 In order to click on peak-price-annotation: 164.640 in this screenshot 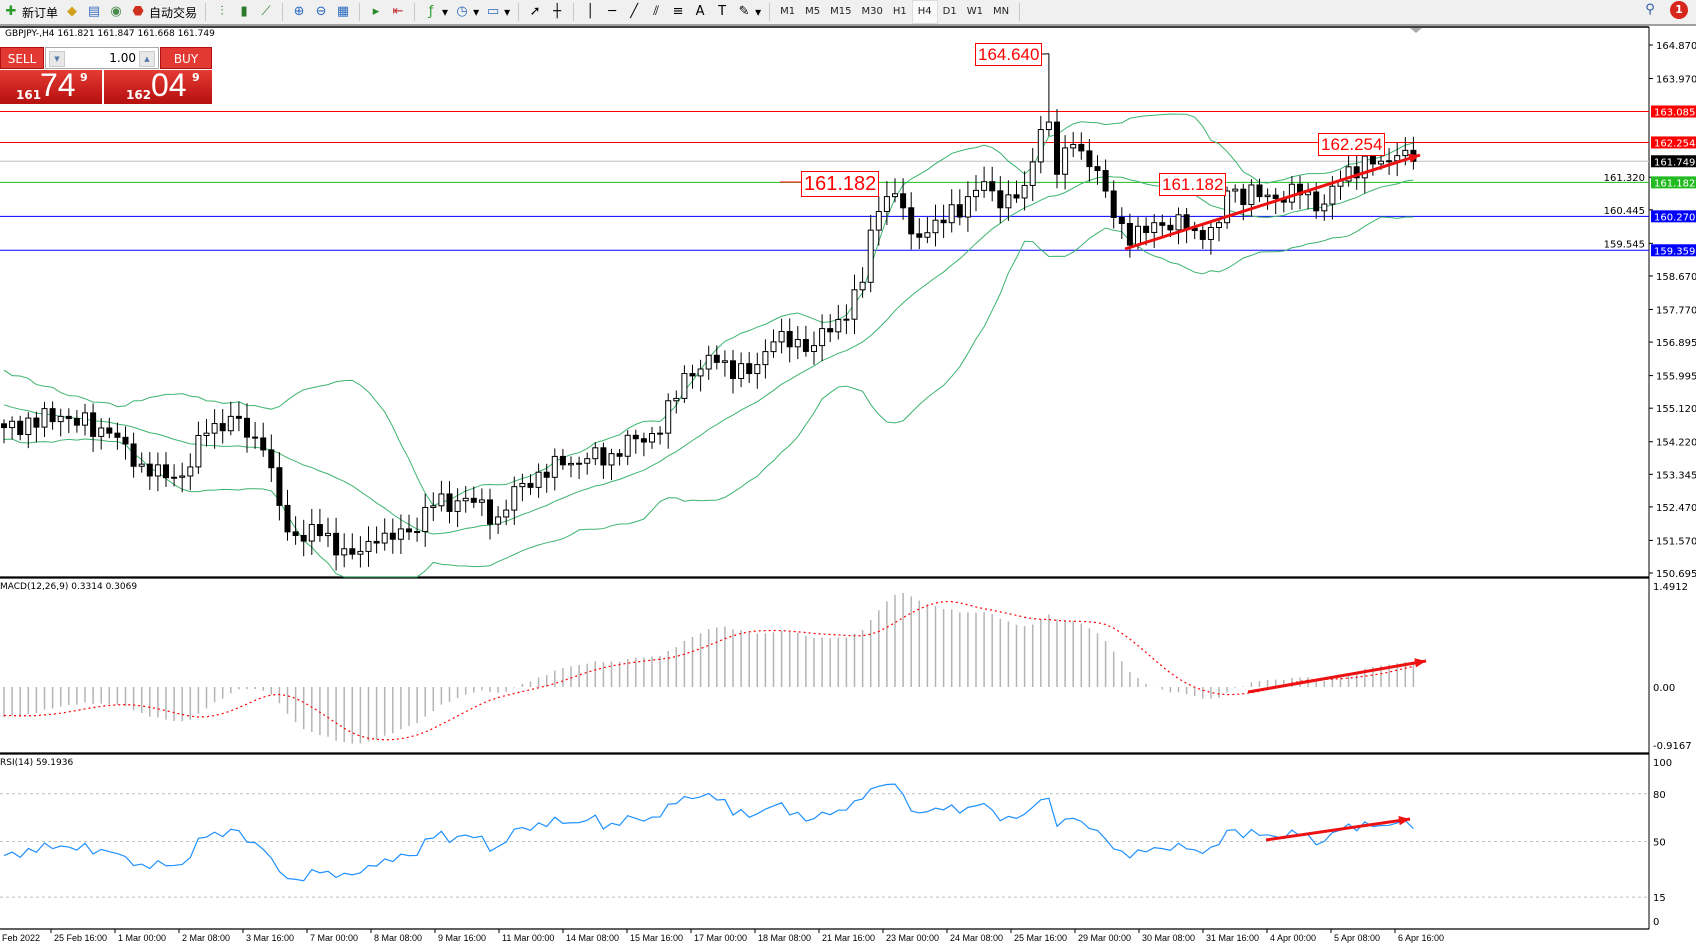, I will do `click(1009, 54)`.